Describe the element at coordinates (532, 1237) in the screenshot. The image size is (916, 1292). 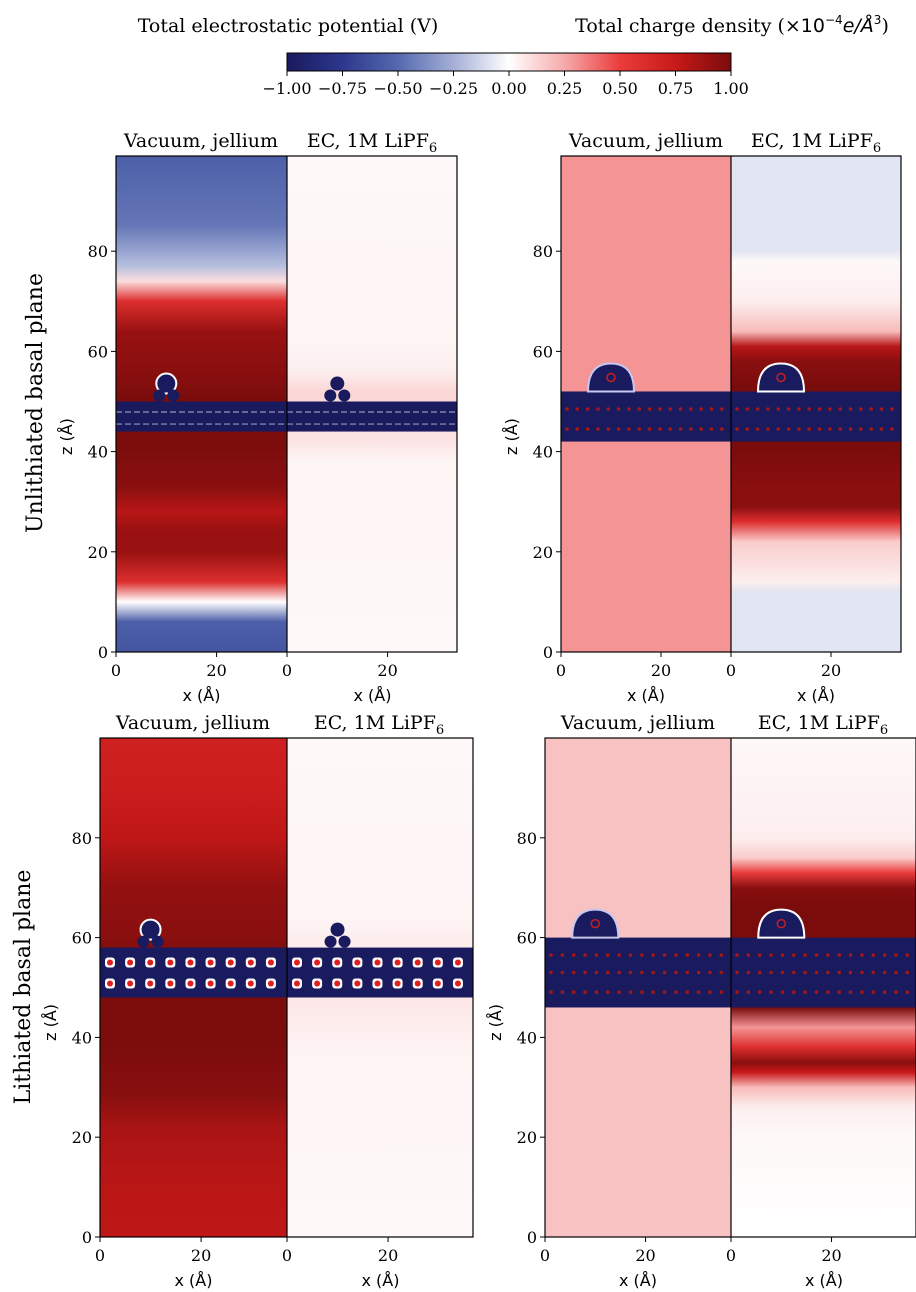
I see `y-tick-label: 0` at that location.